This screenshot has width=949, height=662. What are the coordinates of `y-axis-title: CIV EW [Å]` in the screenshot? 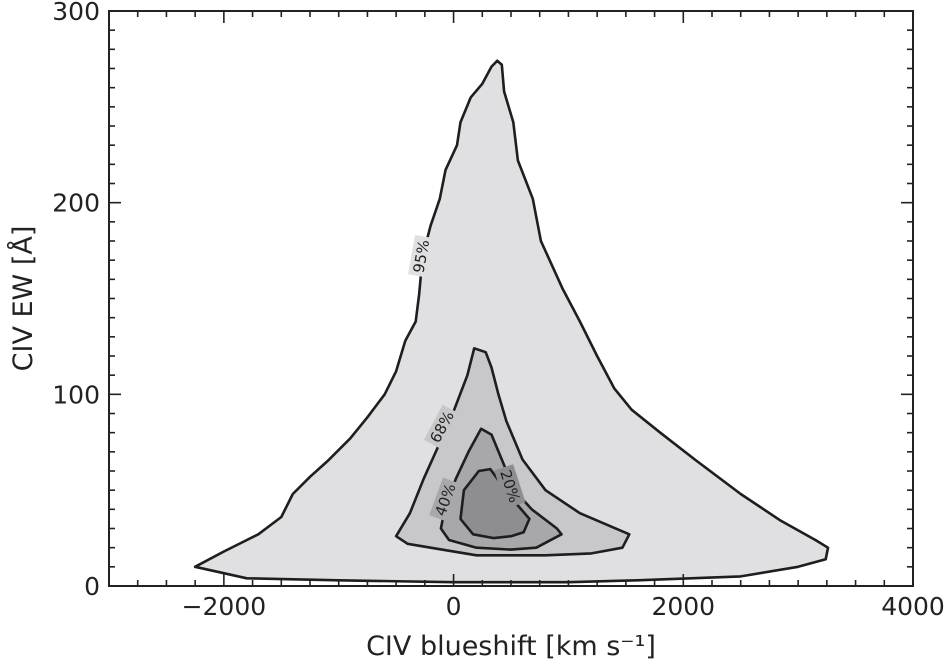 It's located at (23, 299).